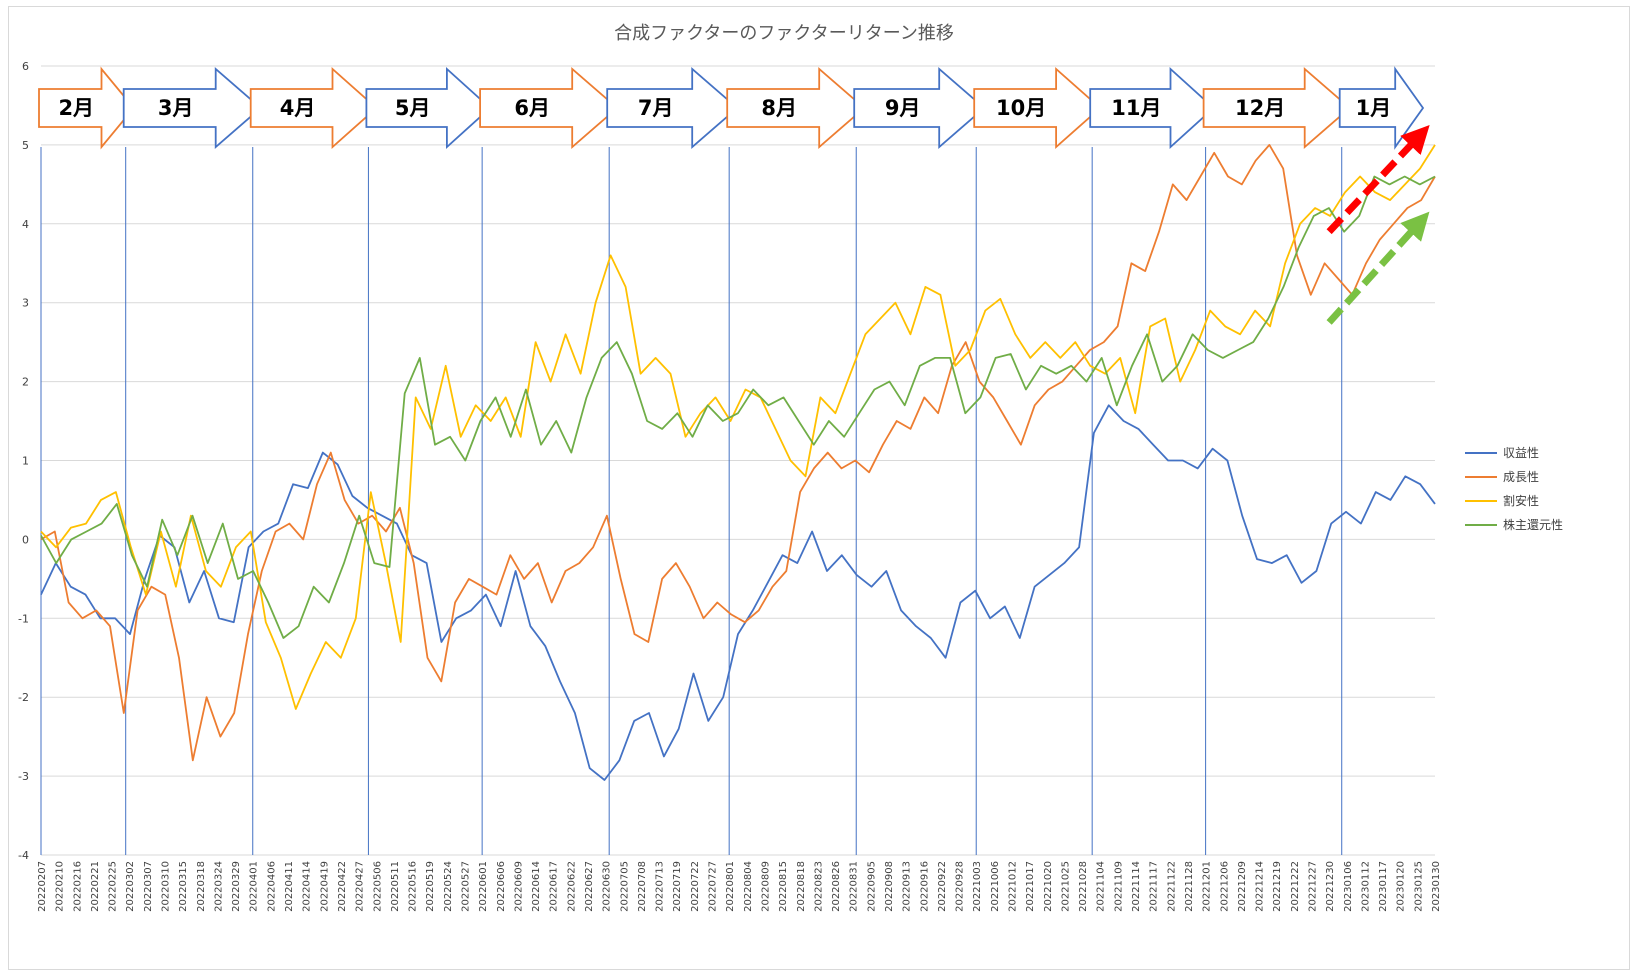 This screenshot has height=975, width=1637. Describe the element at coordinates (342, 886) in the screenshot. I see `x-tick-label: 20220422` at that location.